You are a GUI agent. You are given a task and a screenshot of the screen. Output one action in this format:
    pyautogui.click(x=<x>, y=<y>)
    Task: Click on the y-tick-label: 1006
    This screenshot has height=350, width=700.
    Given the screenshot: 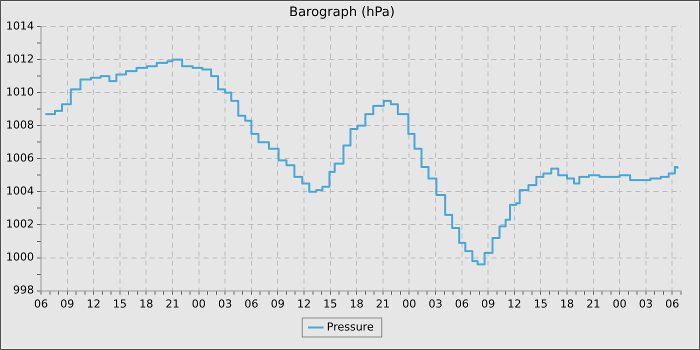 What is the action you would take?
    pyautogui.click(x=20, y=158)
    